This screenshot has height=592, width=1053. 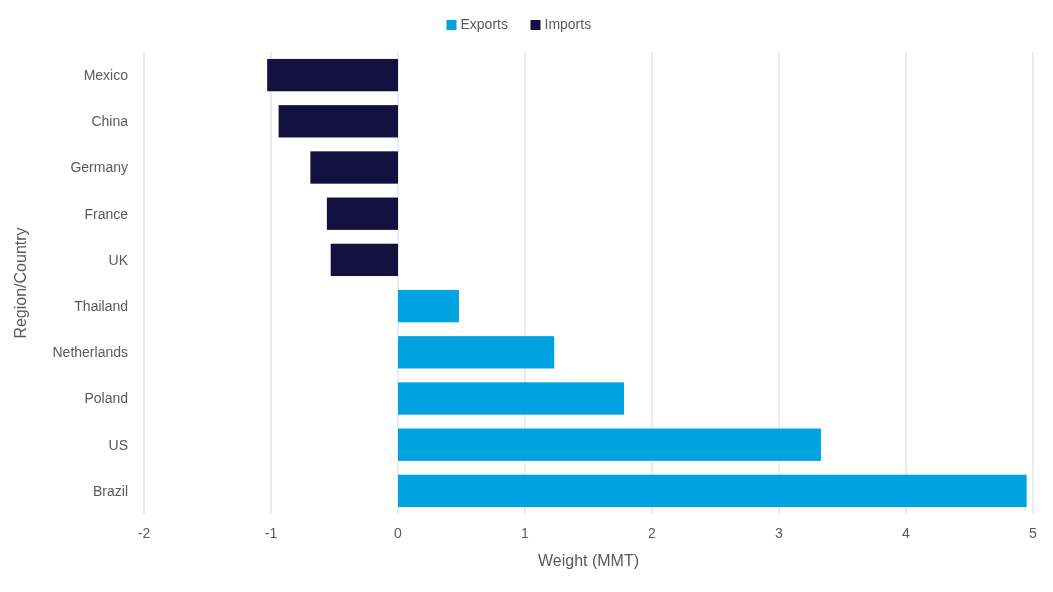 I want to click on x-tick-label: 5, so click(x=1033, y=533).